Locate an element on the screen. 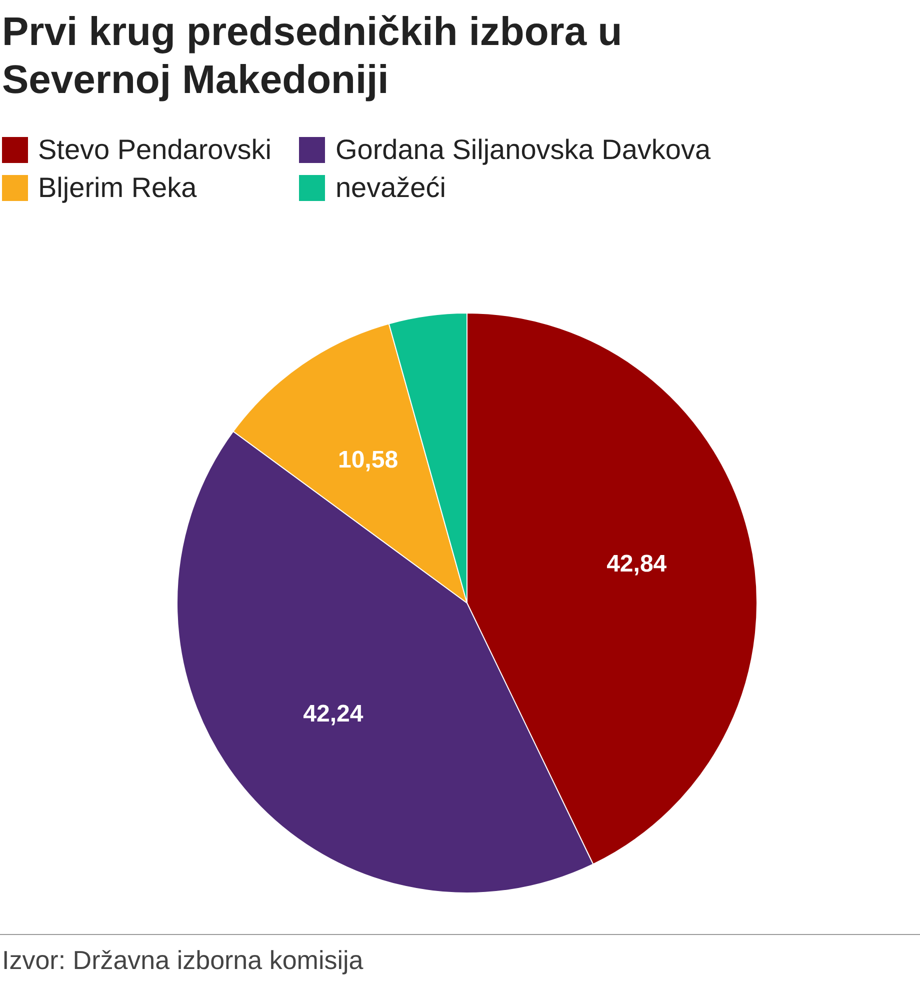  legend-label: Gordana Siljanovska Davkova is located at coordinates (523, 150).